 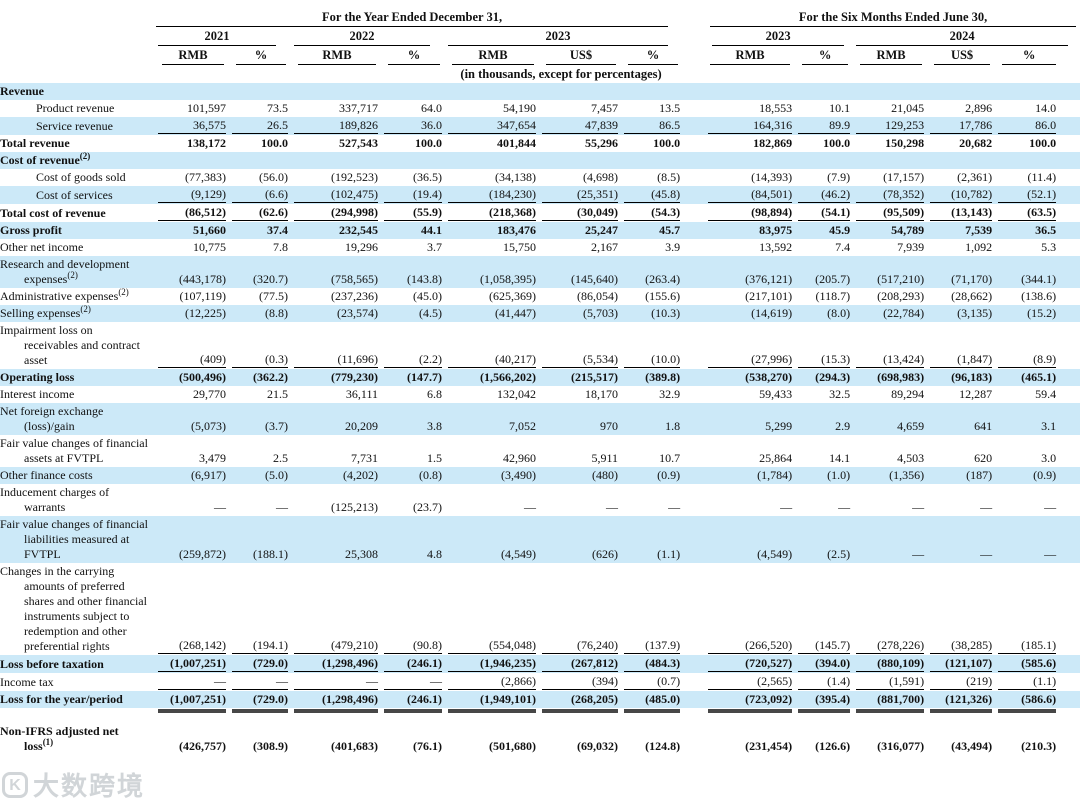 I want to click on value-cell: (729.0), so click(x=257, y=664).